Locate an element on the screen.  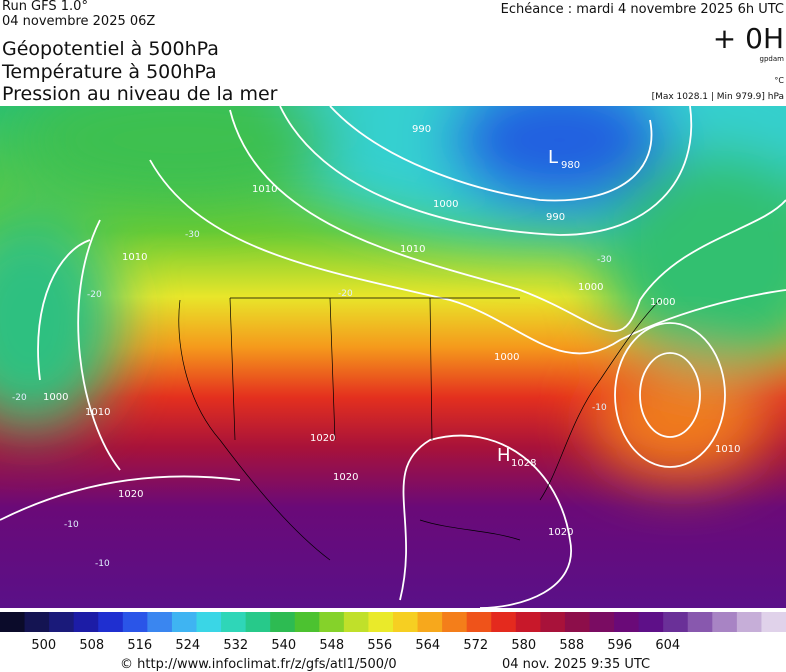
colorbar-tick-label: 588 is located at coordinates (571, 645).